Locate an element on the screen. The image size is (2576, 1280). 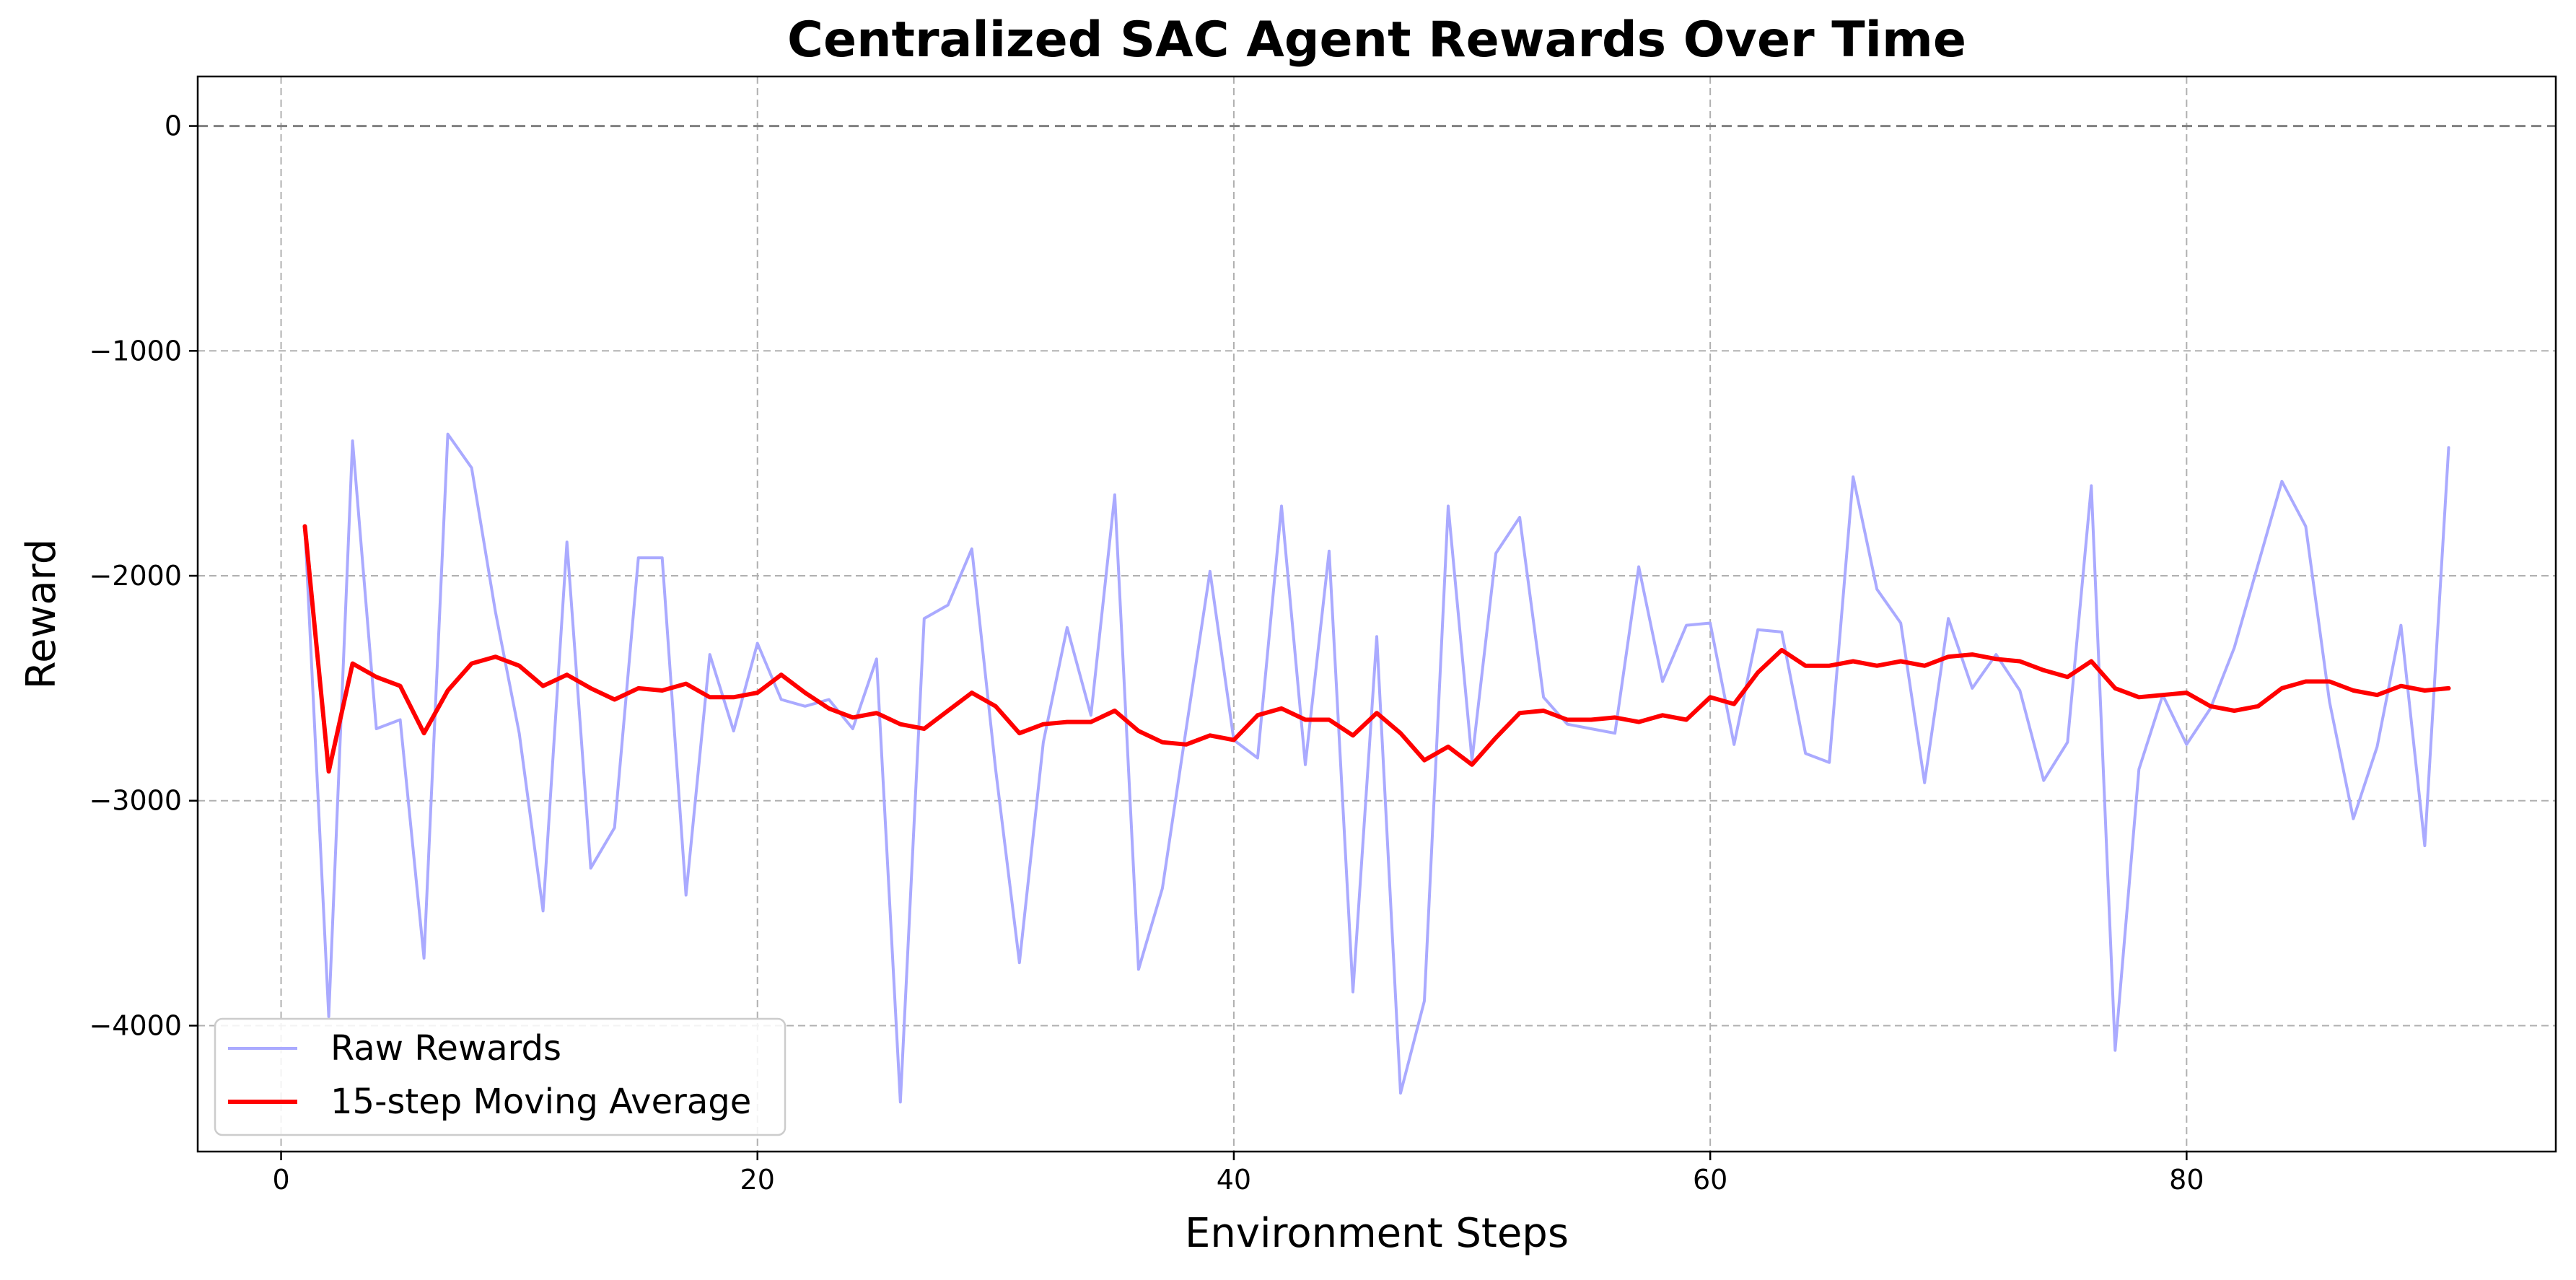
y-tick-label: 0 is located at coordinates (173, 126).